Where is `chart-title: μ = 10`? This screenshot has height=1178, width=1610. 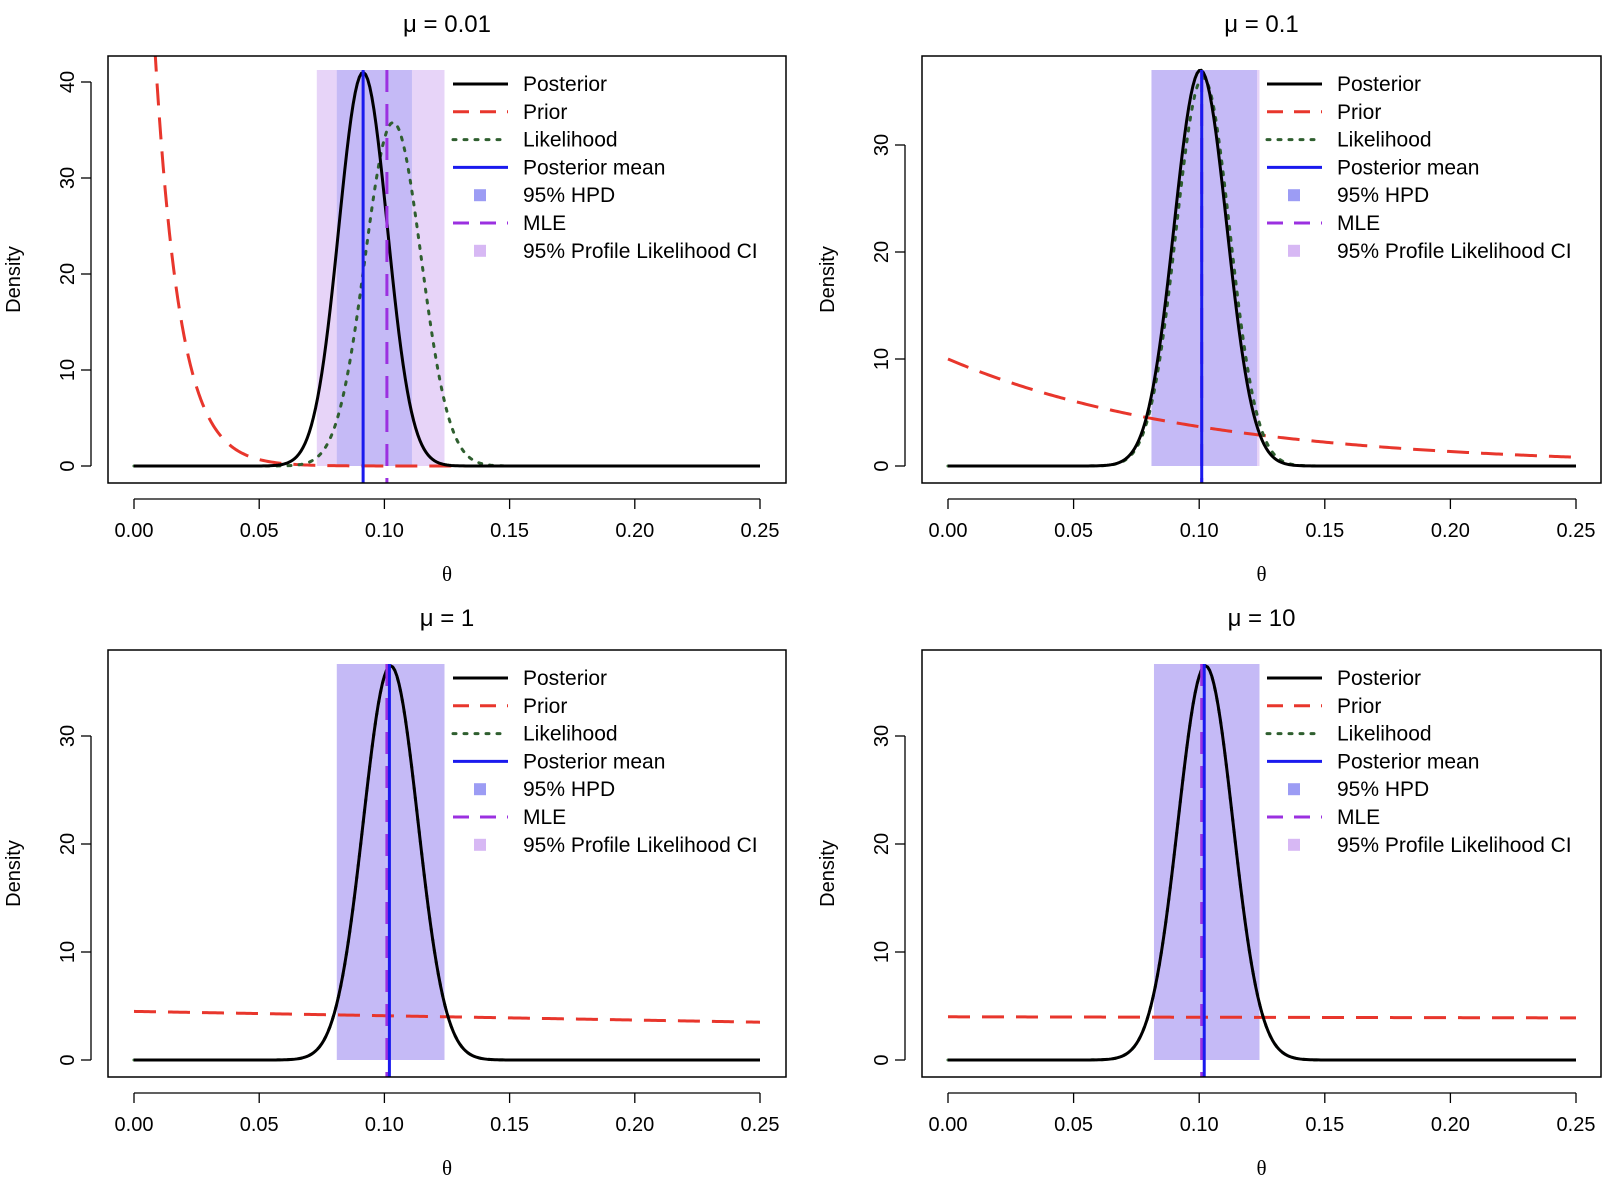
chart-title: μ = 10 is located at coordinates (1262, 618).